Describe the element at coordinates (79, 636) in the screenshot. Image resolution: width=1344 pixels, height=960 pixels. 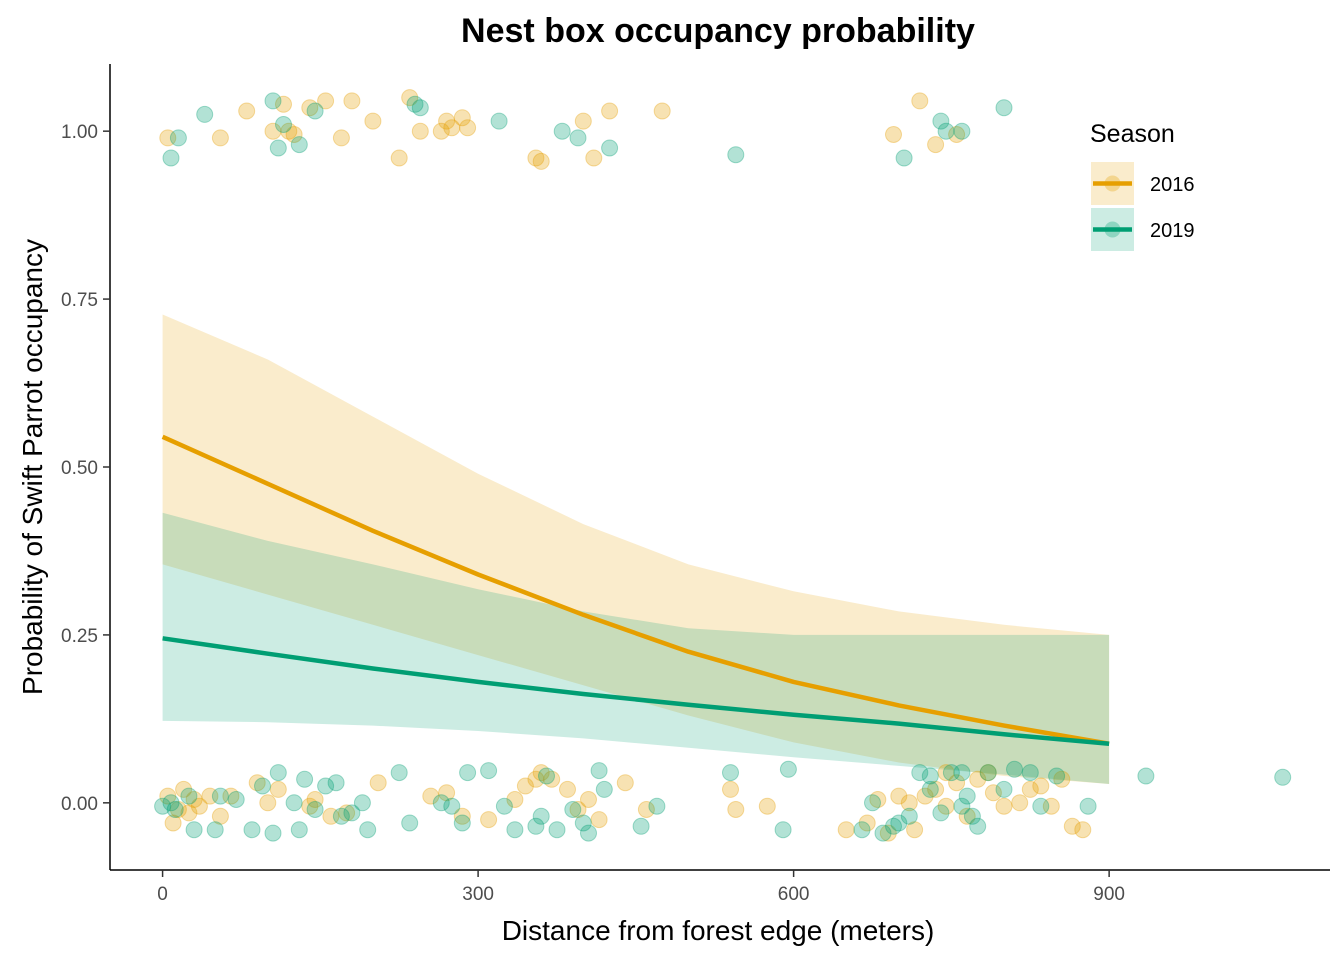
I see `y-tick-label: 0.25` at that location.